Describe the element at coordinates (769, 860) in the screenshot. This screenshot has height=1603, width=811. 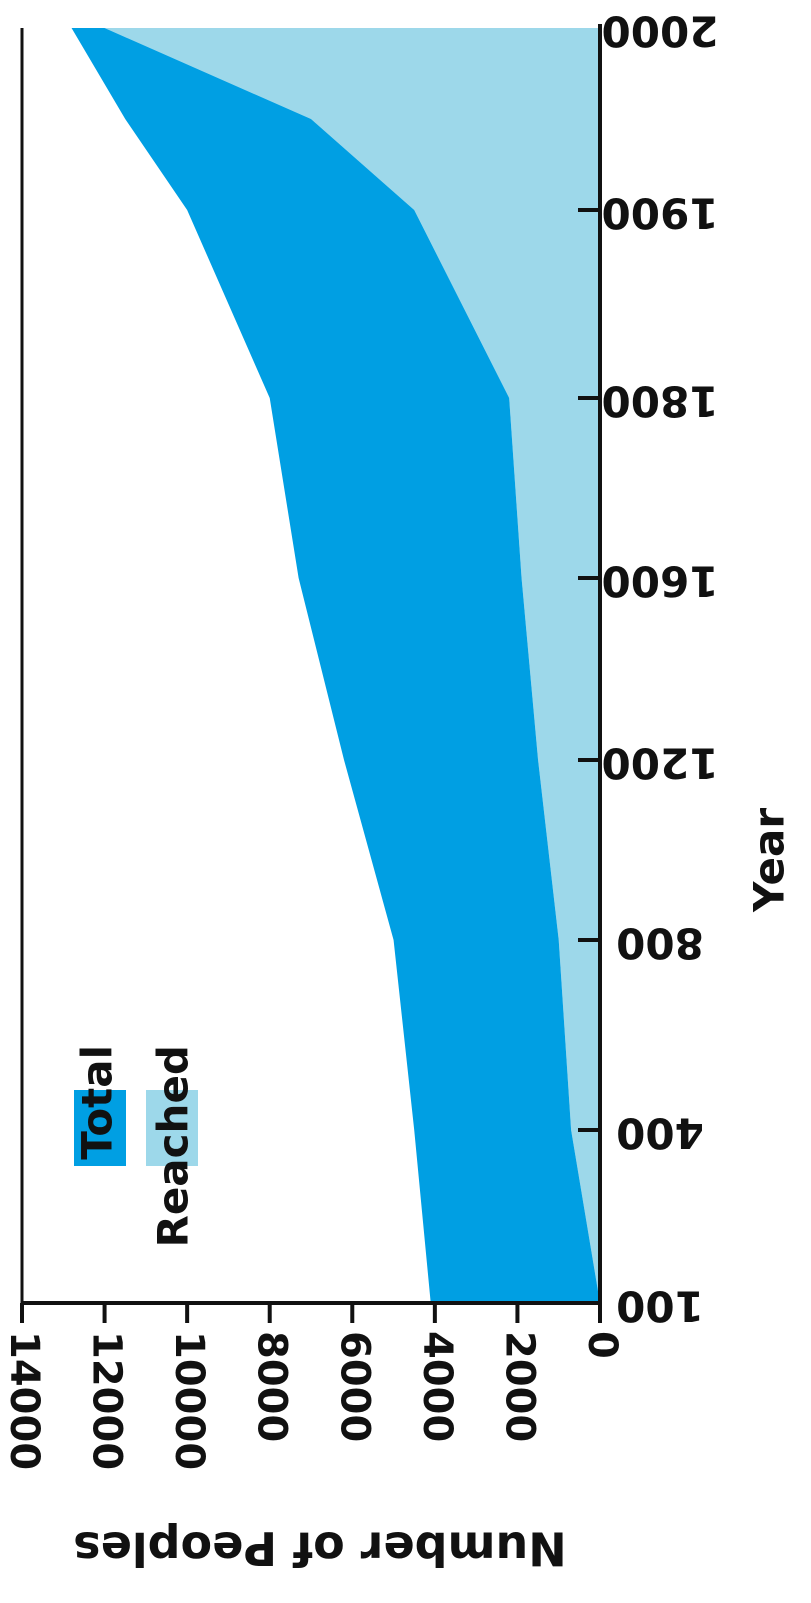
I see `year-axis-title: Year` at that location.